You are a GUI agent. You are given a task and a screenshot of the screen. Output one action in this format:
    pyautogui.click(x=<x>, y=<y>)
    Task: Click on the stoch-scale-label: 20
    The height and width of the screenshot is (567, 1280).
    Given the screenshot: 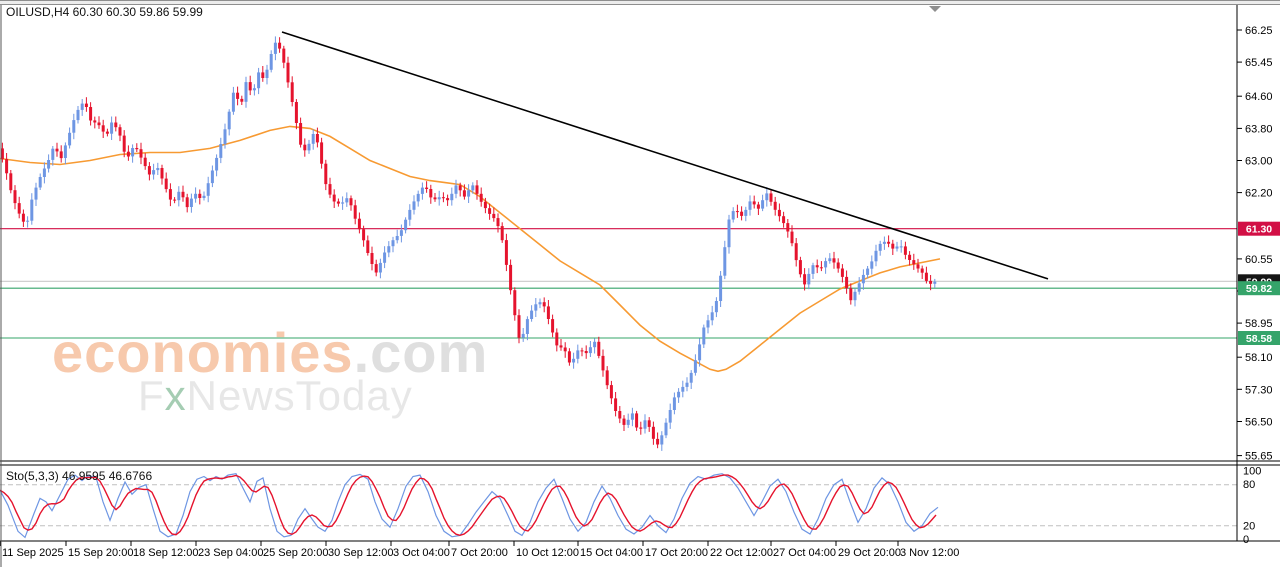 What is the action you would take?
    pyautogui.click(x=1249, y=526)
    